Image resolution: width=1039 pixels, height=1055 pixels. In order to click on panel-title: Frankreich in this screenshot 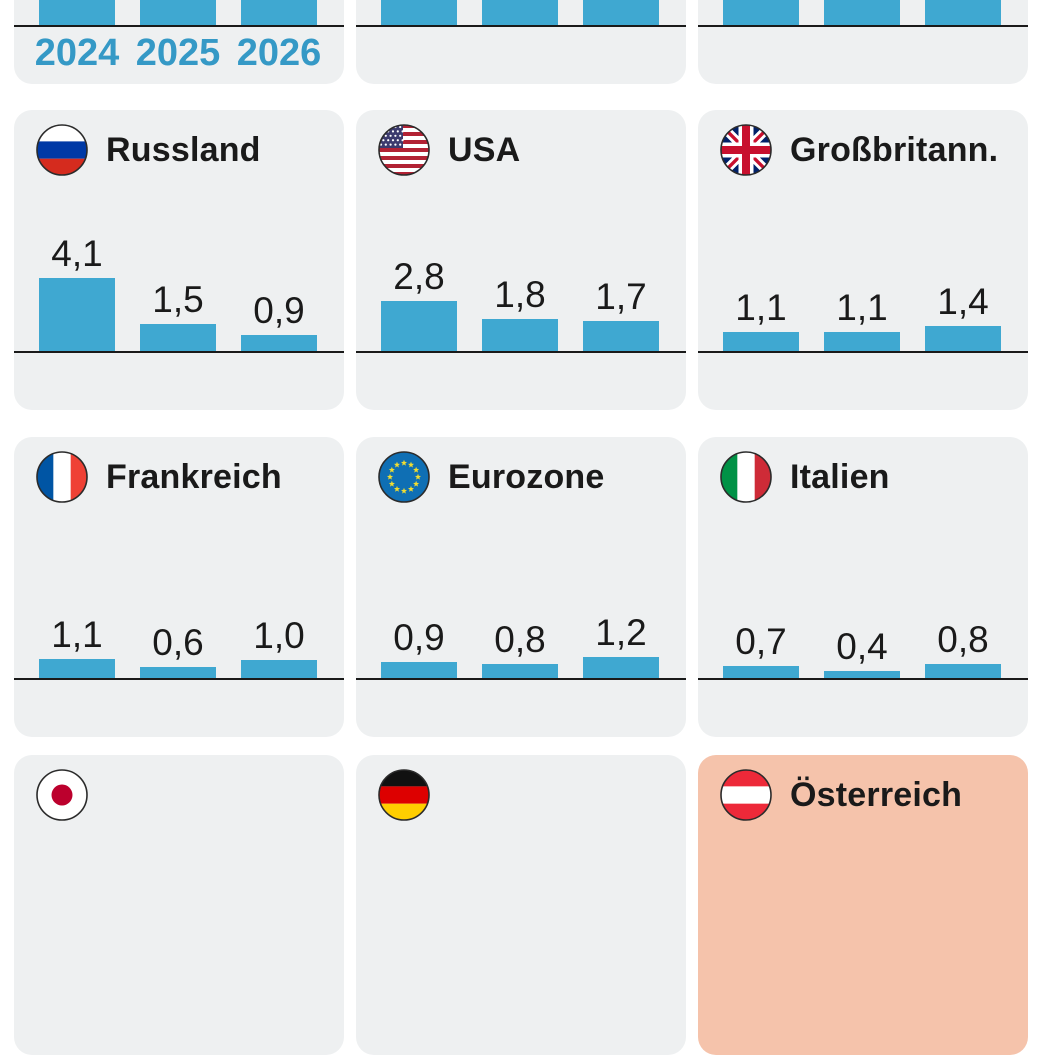, I will do `click(194, 477)`.